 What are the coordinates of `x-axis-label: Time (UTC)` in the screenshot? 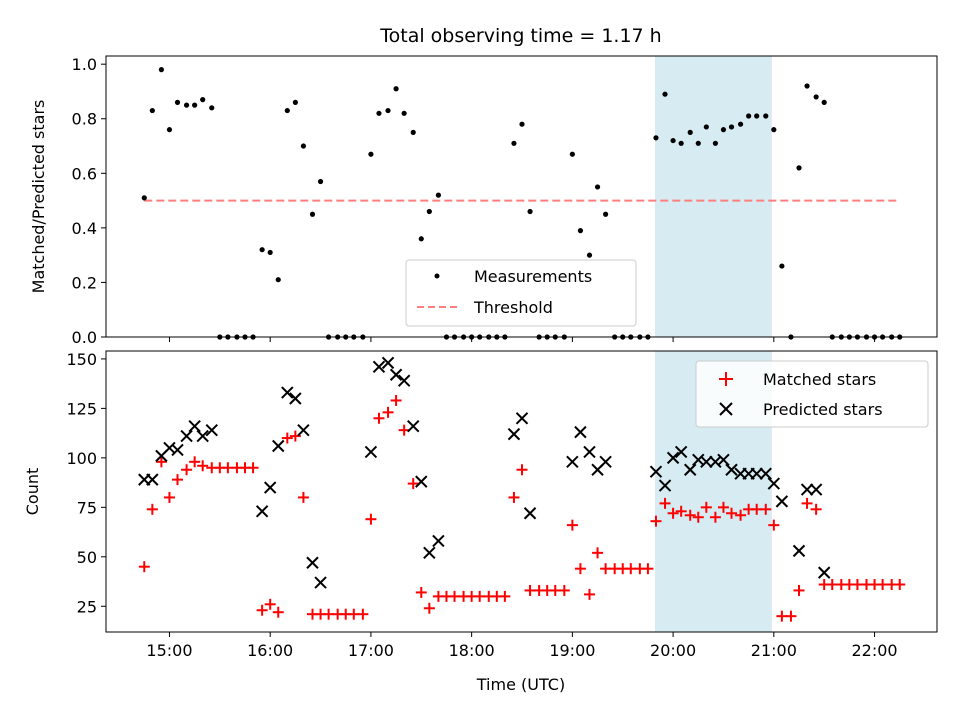 It's located at (520, 684).